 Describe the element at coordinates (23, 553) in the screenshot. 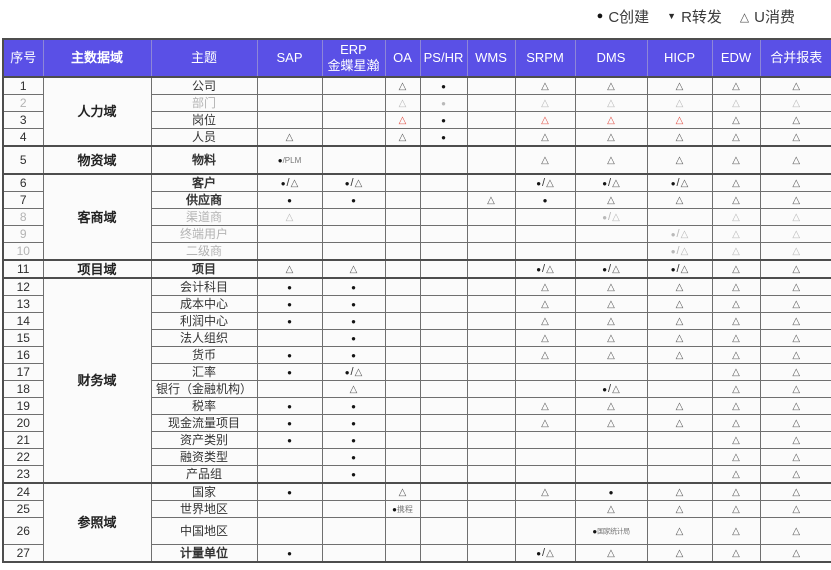

I see `row-number: 27` at that location.